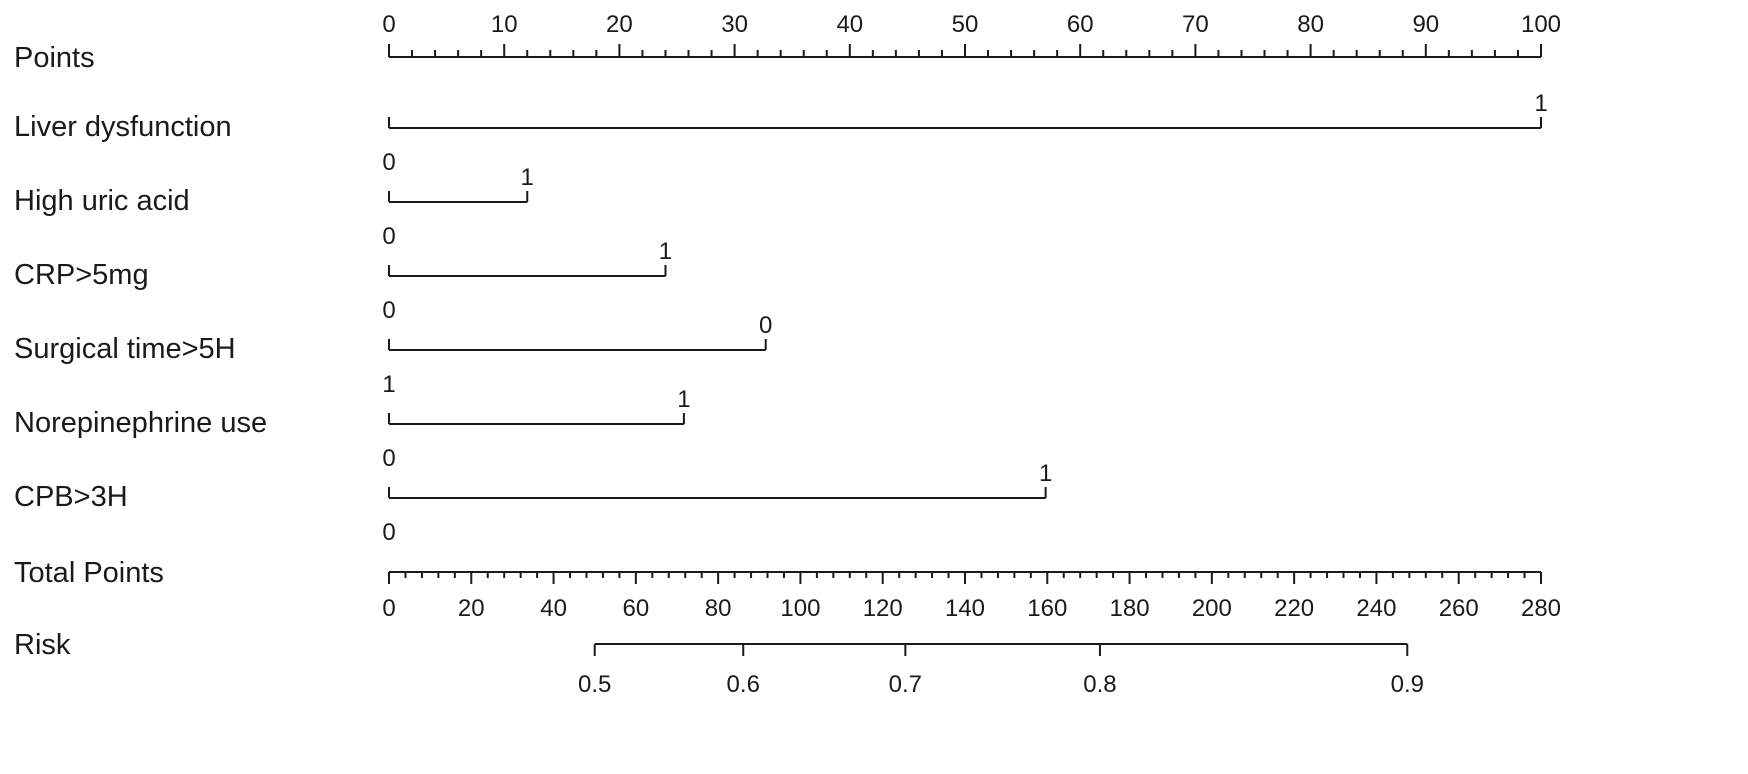  I want to click on points-tick-label: 90, so click(1425, 24).